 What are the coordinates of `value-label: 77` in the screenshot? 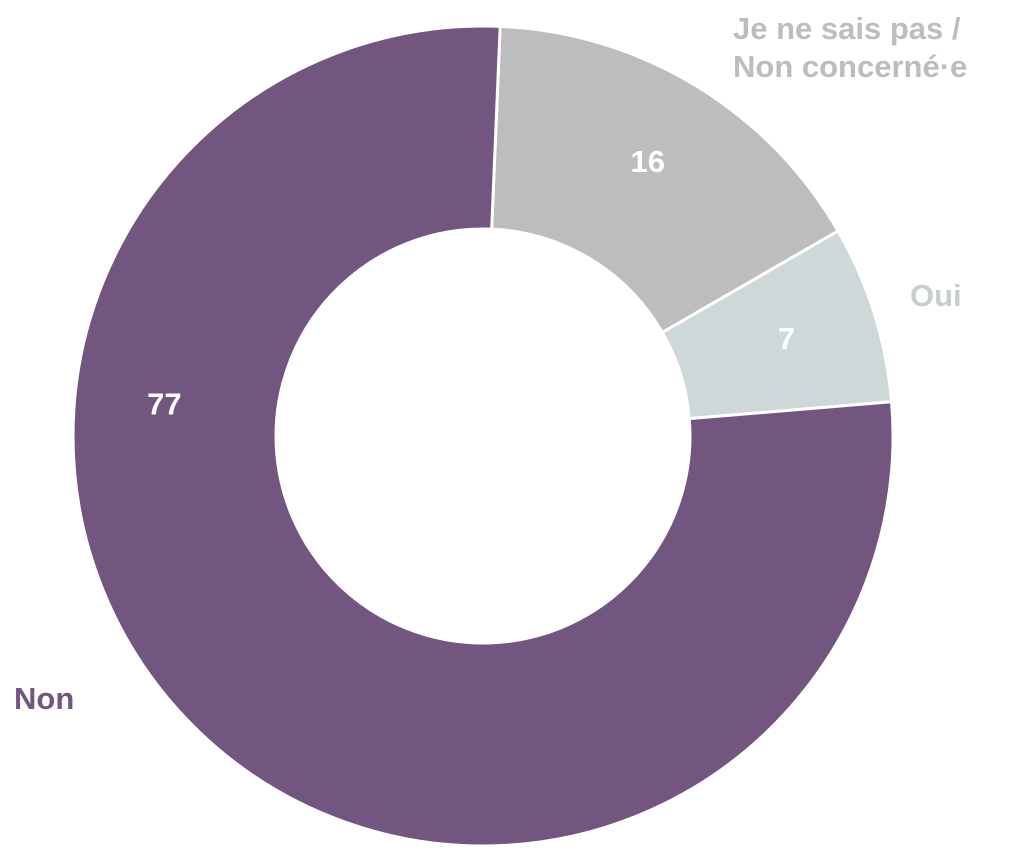 It's located at (164, 403).